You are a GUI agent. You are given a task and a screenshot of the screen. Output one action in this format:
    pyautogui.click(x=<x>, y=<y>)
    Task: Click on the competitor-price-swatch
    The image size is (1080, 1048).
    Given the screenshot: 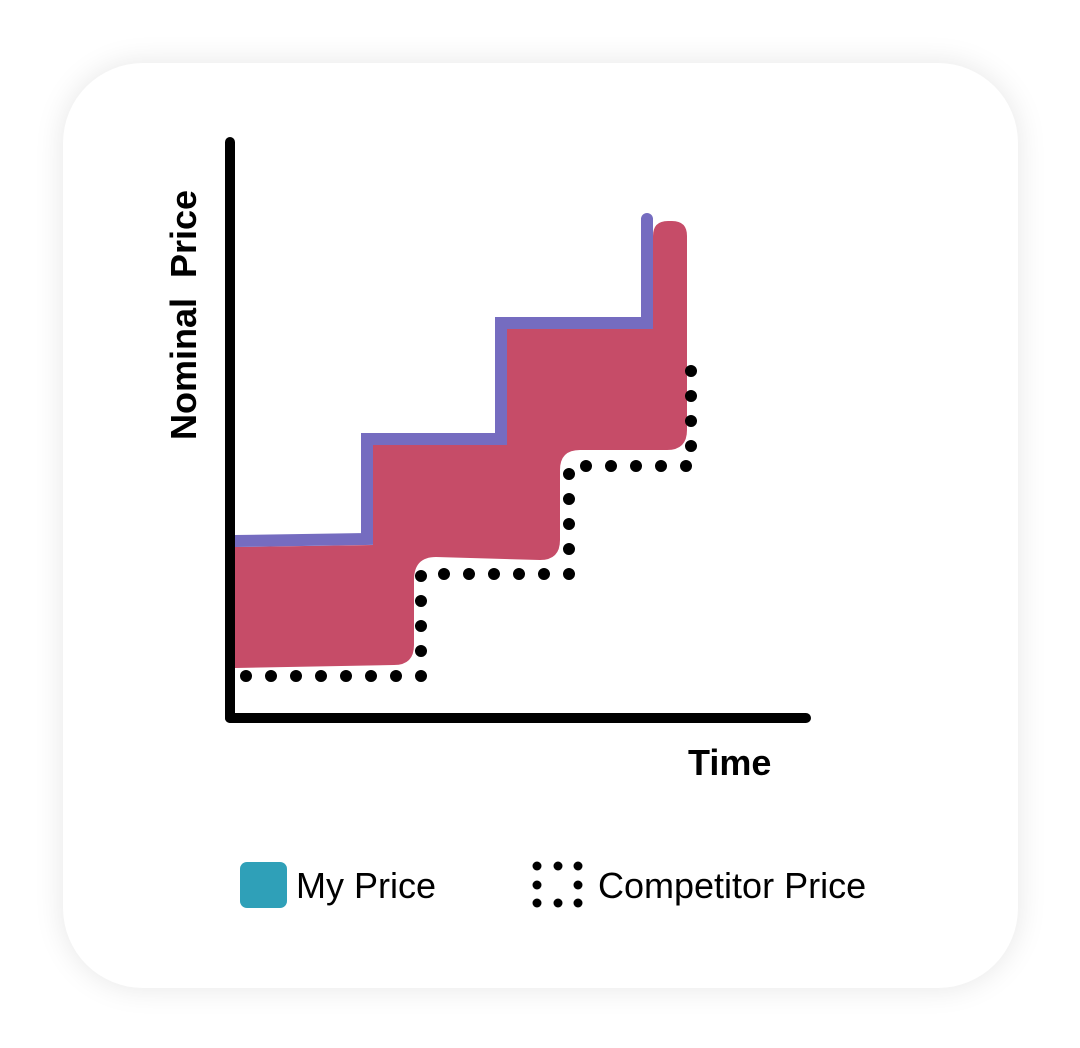 What is the action you would take?
    pyautogui.click(x=557, y=884)
    